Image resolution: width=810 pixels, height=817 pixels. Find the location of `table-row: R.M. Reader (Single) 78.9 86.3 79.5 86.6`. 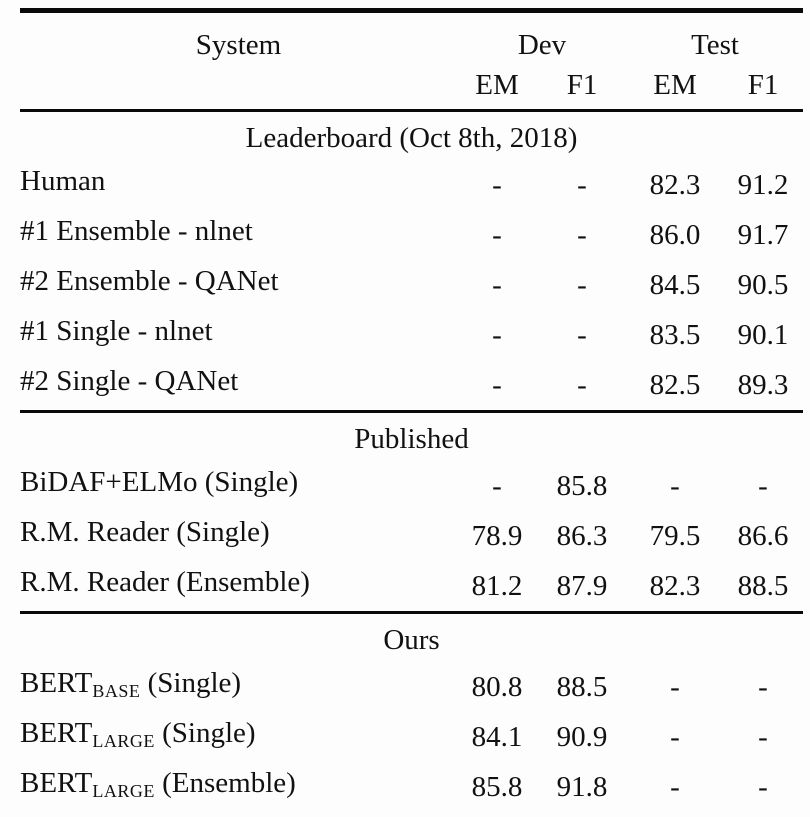

table-row: R.M. Reader (Single) 78.9 86.3 79.5 86.6 is located at coordinates (411, 536).